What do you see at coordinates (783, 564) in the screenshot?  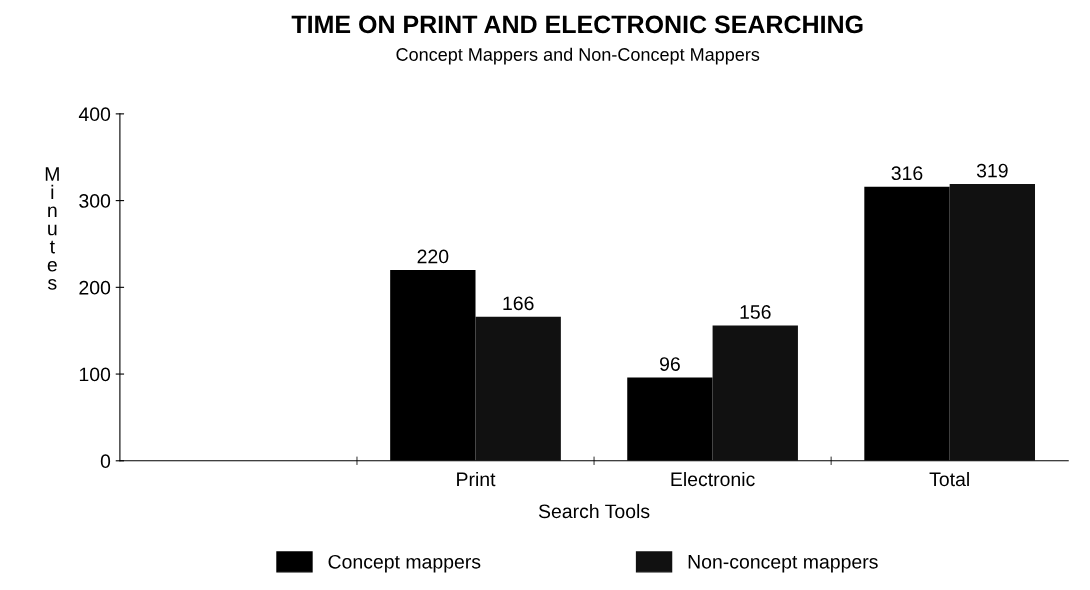 I see `legend-label: Non-concept mappers` at bounding box center [783, 564].